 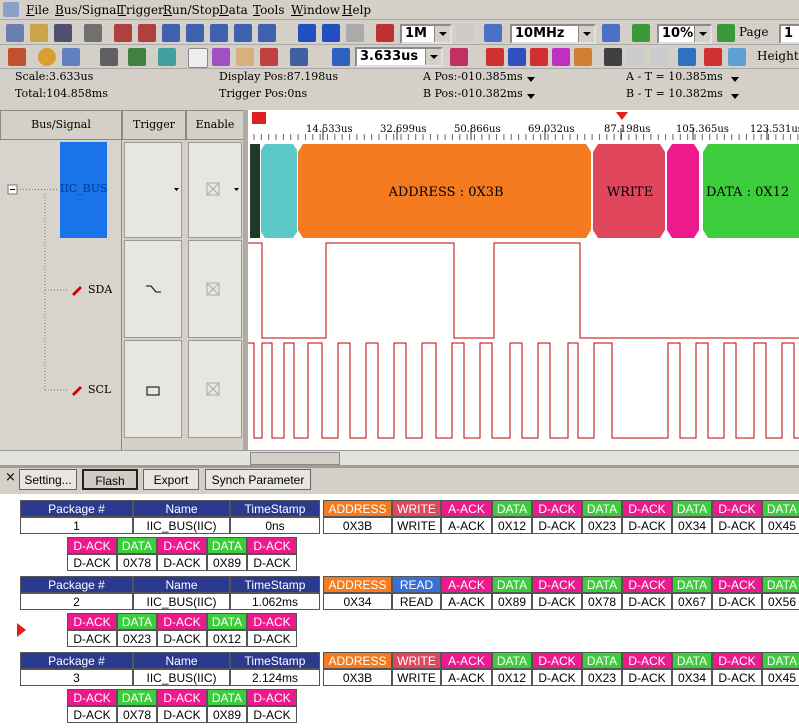 What do you see at coordinates (399, 57) in the screenshot?
I see `scale-select: 3.633us` at bounding box center [399, 57].